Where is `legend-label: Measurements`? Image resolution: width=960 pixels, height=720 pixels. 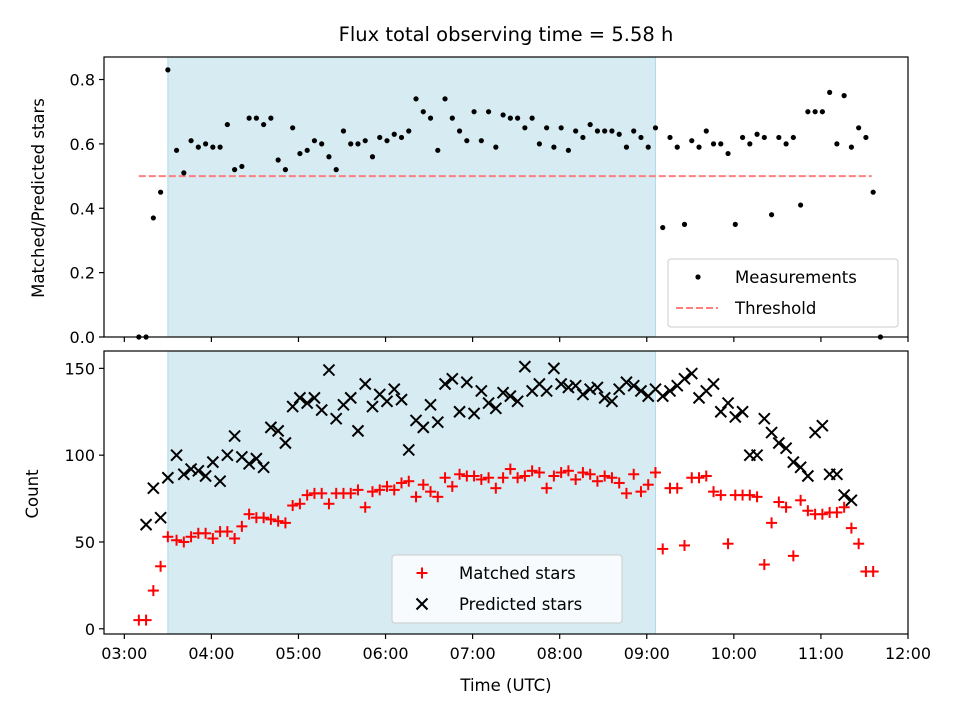 legend-label: Measurements is located at coordinates (796, 277).